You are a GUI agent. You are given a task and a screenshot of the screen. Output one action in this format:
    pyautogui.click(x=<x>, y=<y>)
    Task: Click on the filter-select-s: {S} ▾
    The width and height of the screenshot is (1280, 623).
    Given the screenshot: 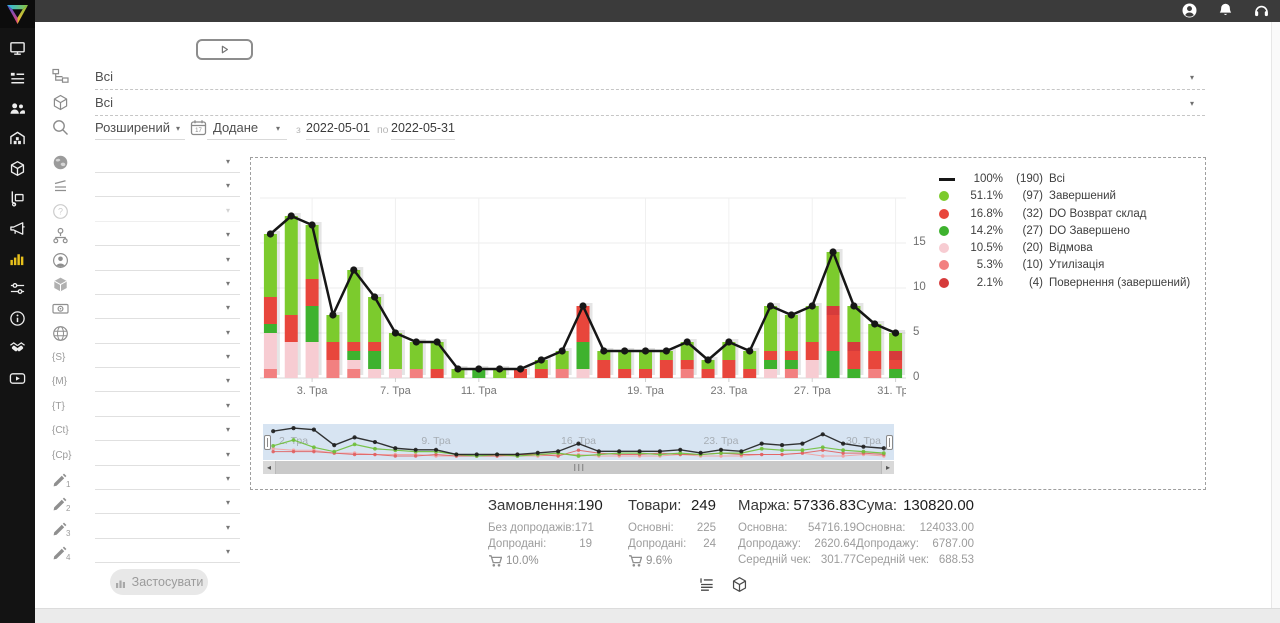 What is the action you would take?
    pyautogui.click(x=147, y=361)
    